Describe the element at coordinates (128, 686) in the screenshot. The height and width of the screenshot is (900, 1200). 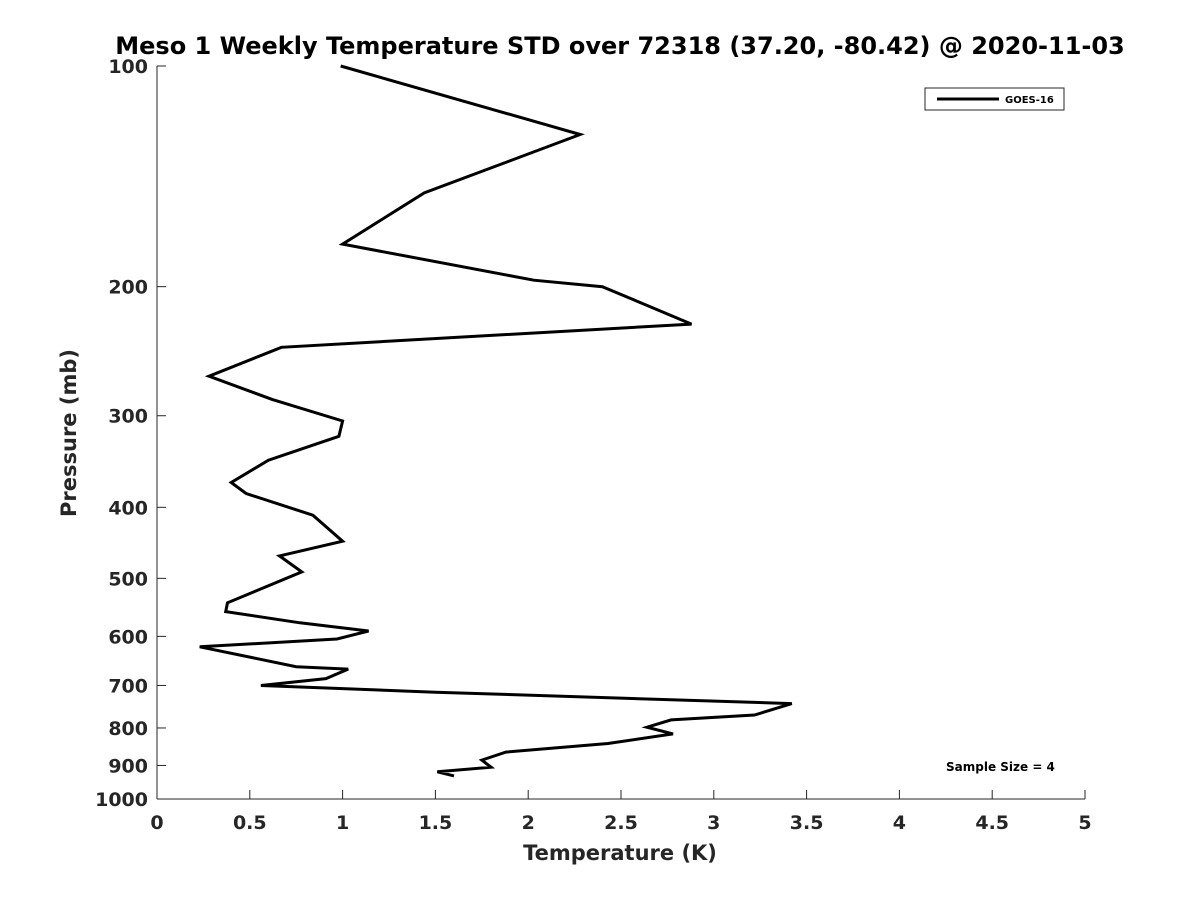
I see `y-tick-label: 700` at that location.